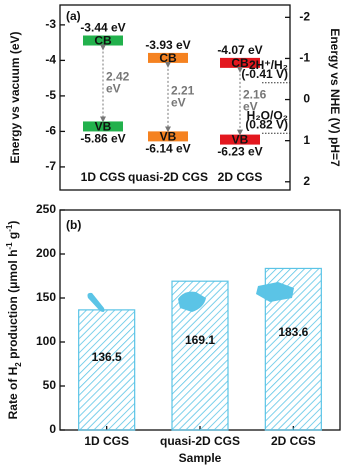  Describe the element at coordinates (46, 341) in the screenshot. I see `y-tick-label: 100` at that location.